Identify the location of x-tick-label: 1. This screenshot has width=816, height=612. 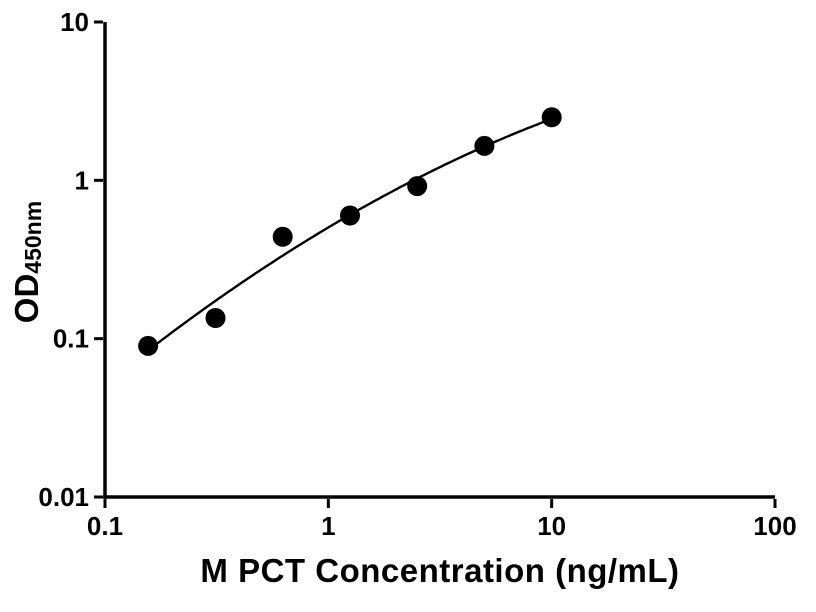
(328, 526).